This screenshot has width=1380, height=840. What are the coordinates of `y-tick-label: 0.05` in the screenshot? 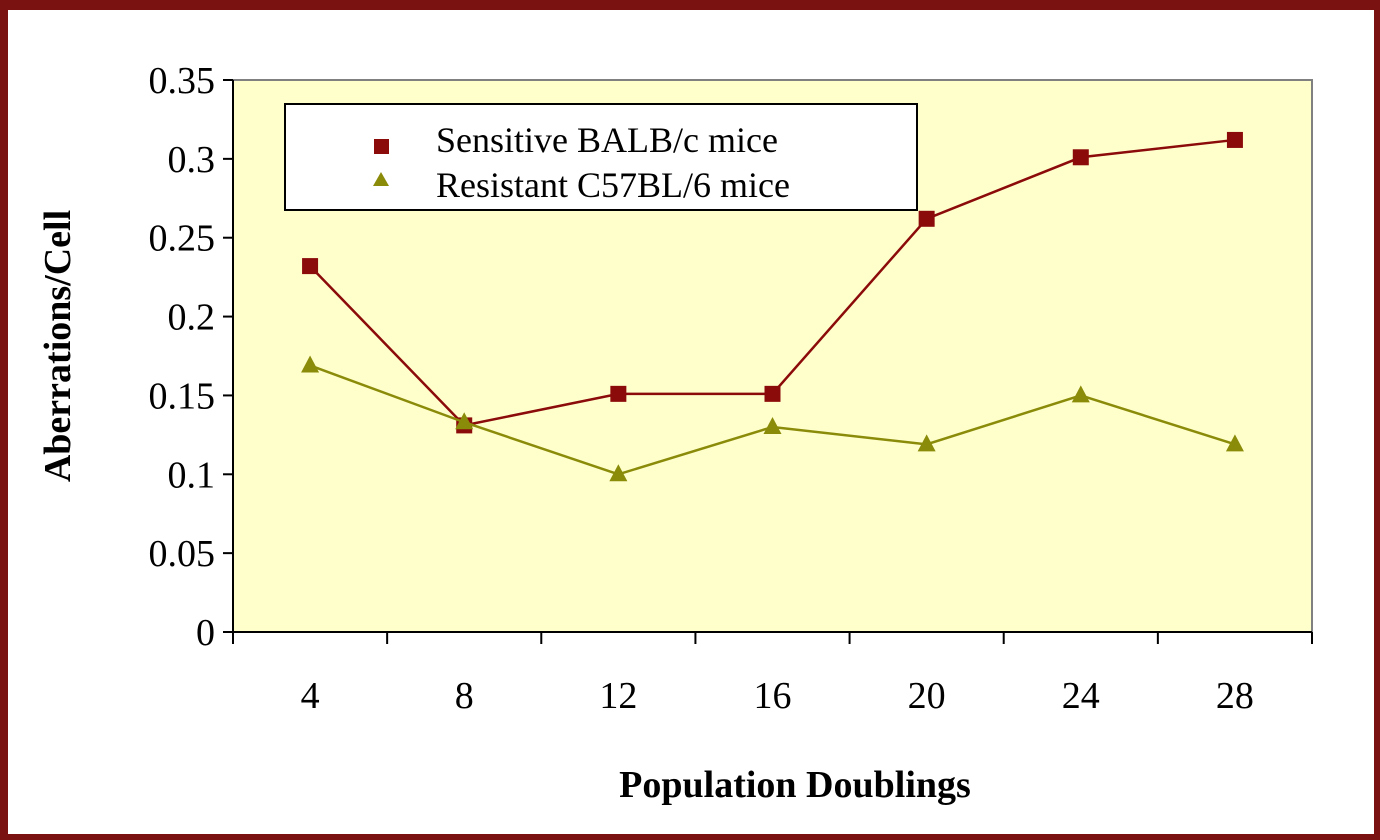 It's located at (182, 554).